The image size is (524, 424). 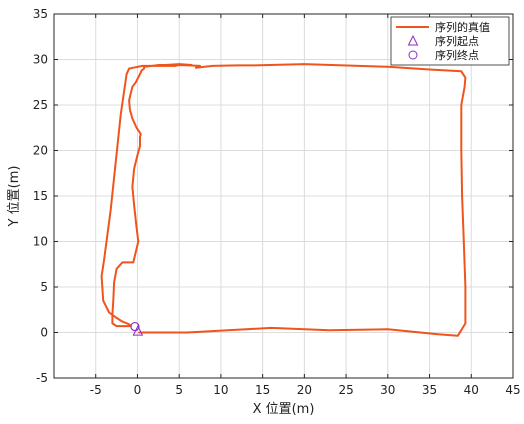 What do you see at coordinates (413, 40) in the screenshot?
I see `legend-triangle-swatch` at bounding box center [413, 40].